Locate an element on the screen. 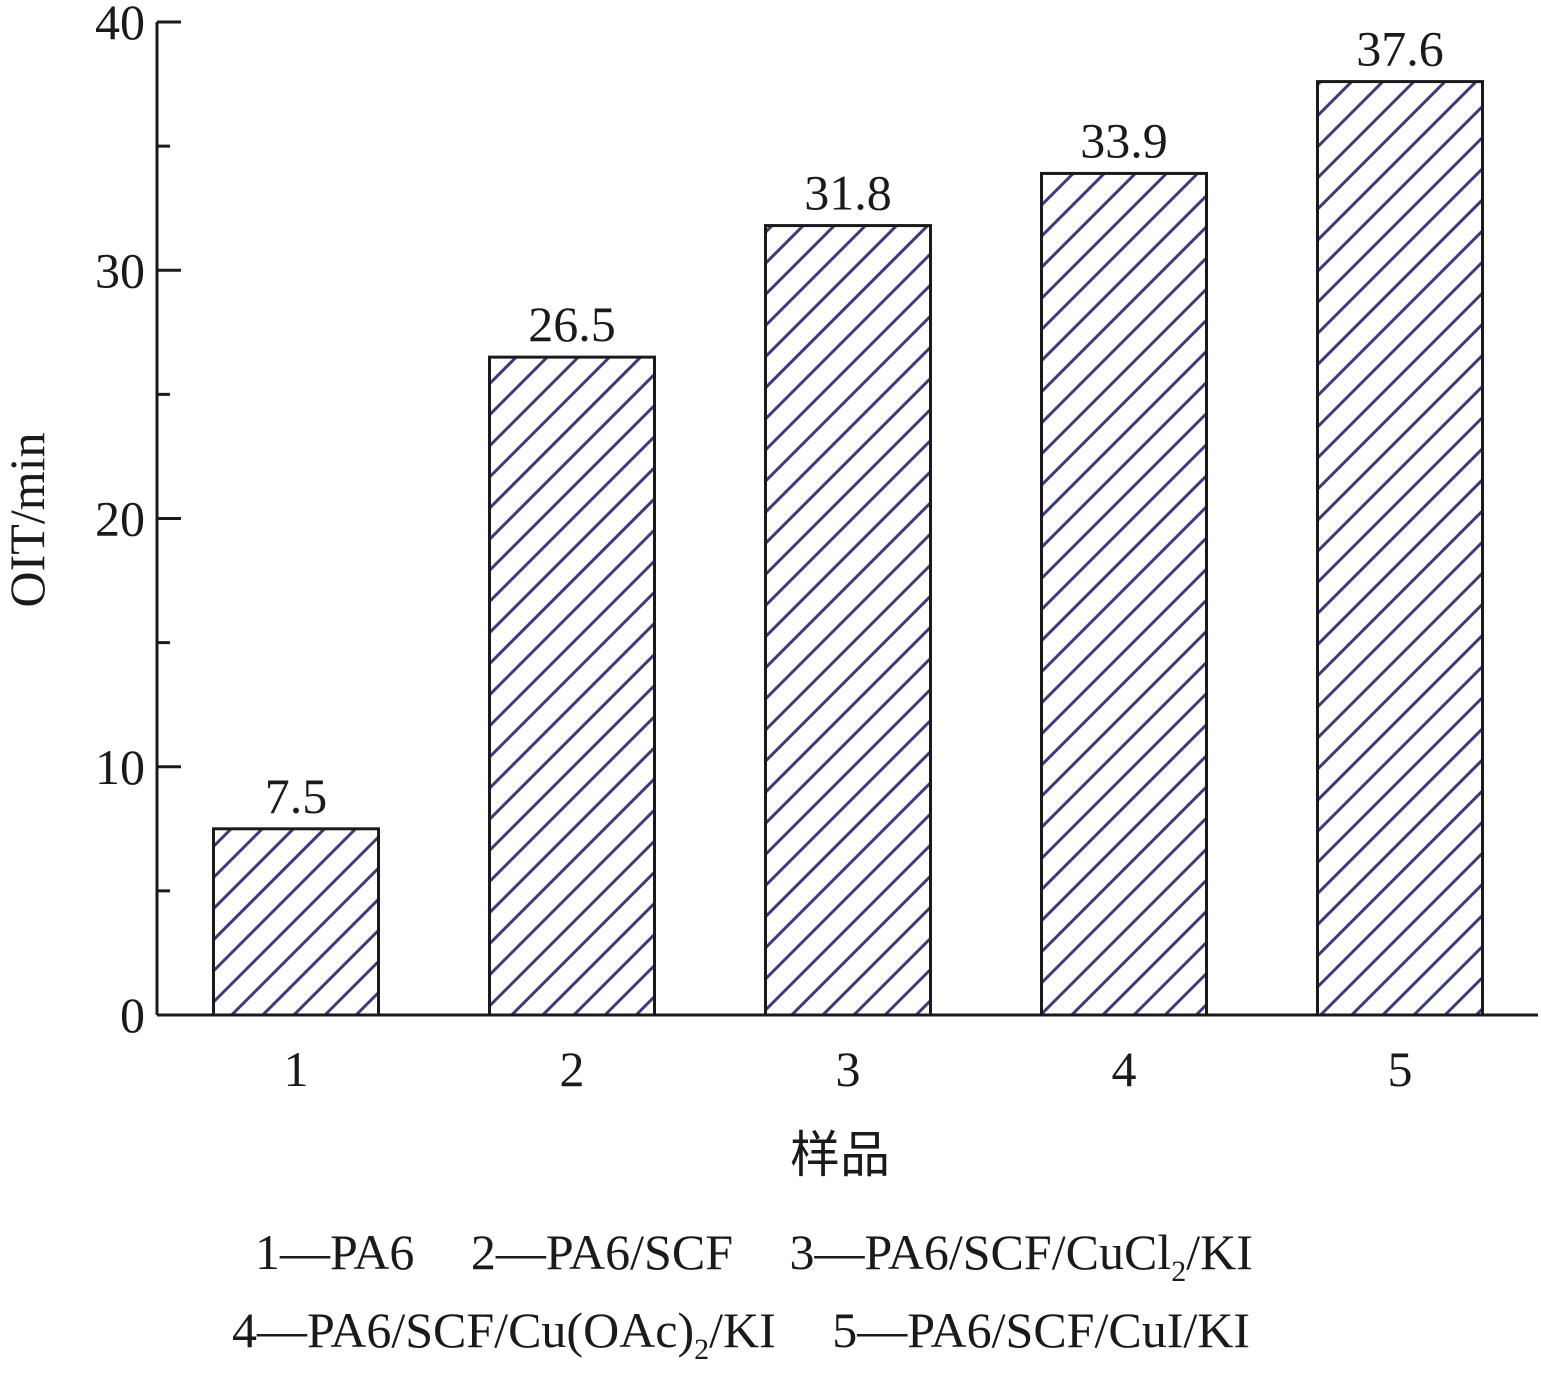 The height and width of the screenshot is (1374, 1541). x-axis-label: 样品 is located at coordinates (840, 1155).